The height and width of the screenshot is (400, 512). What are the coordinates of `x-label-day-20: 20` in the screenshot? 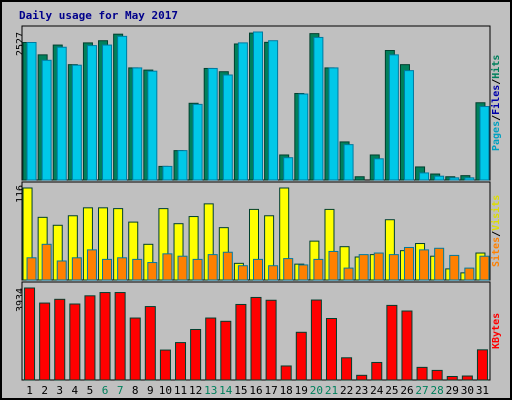 It's located at (316, 390).